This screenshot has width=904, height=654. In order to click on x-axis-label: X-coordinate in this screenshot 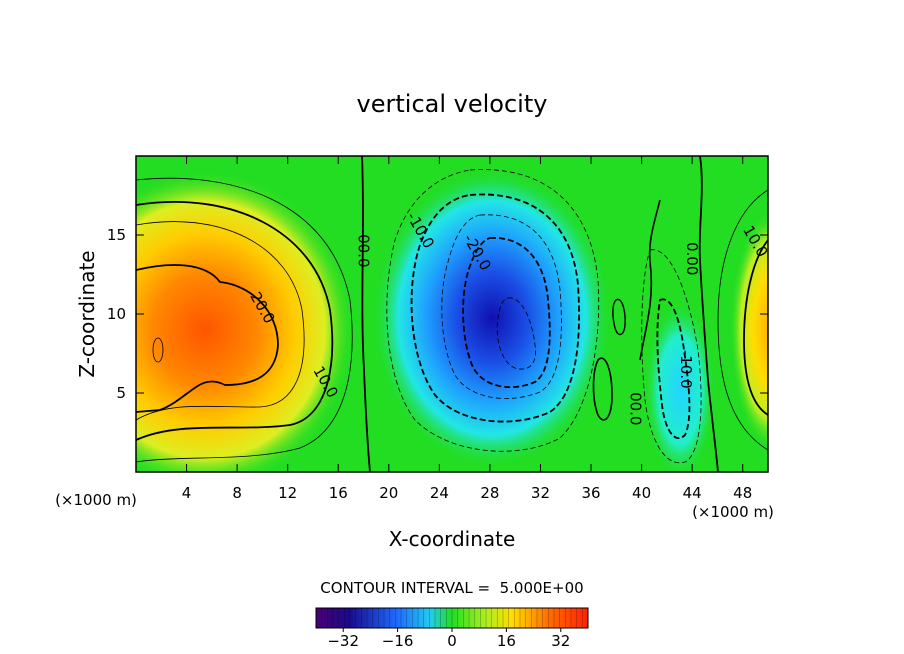, I will do `click(452, 539)`.